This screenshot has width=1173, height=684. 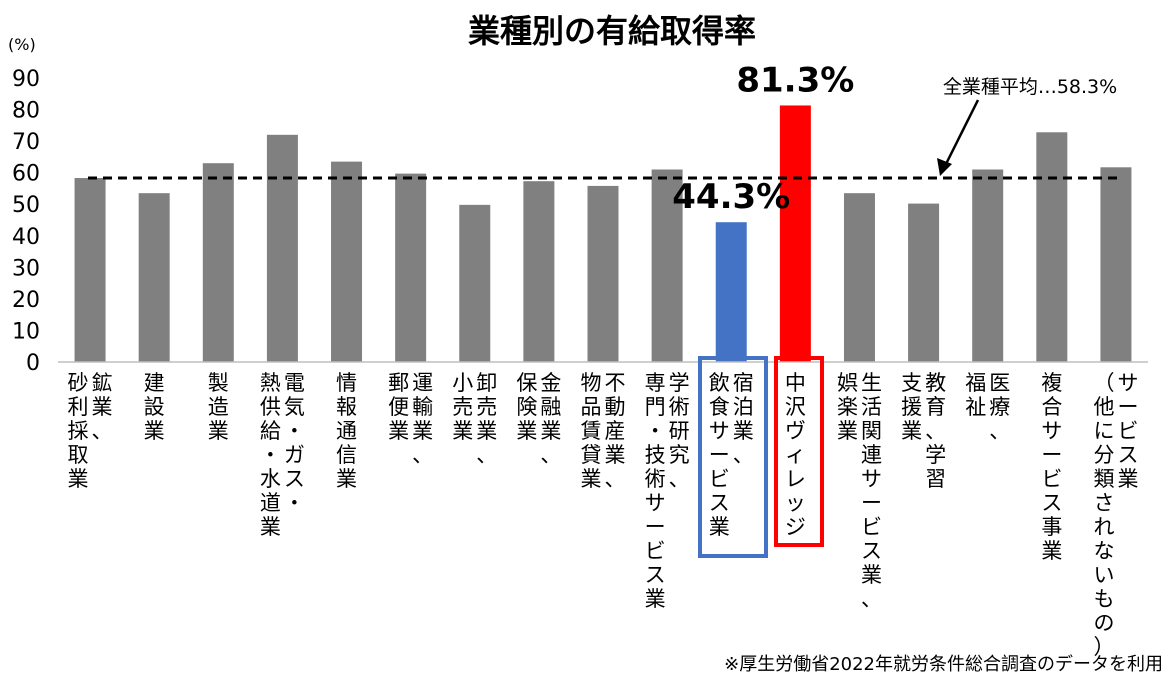 I want to click on y-tick-label: 0, so click(x=33, y=363).